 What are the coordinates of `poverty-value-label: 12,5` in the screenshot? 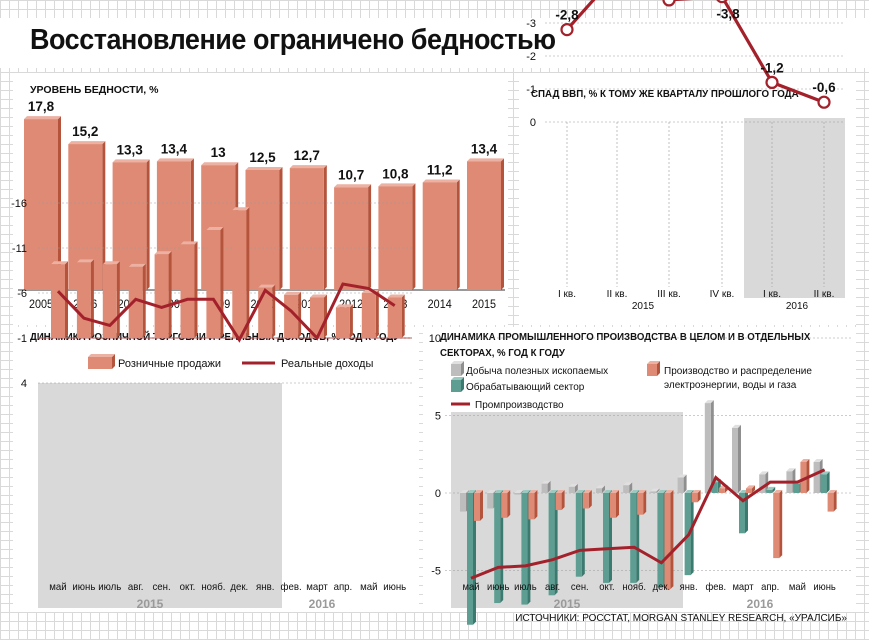 It's located at (262, 157).